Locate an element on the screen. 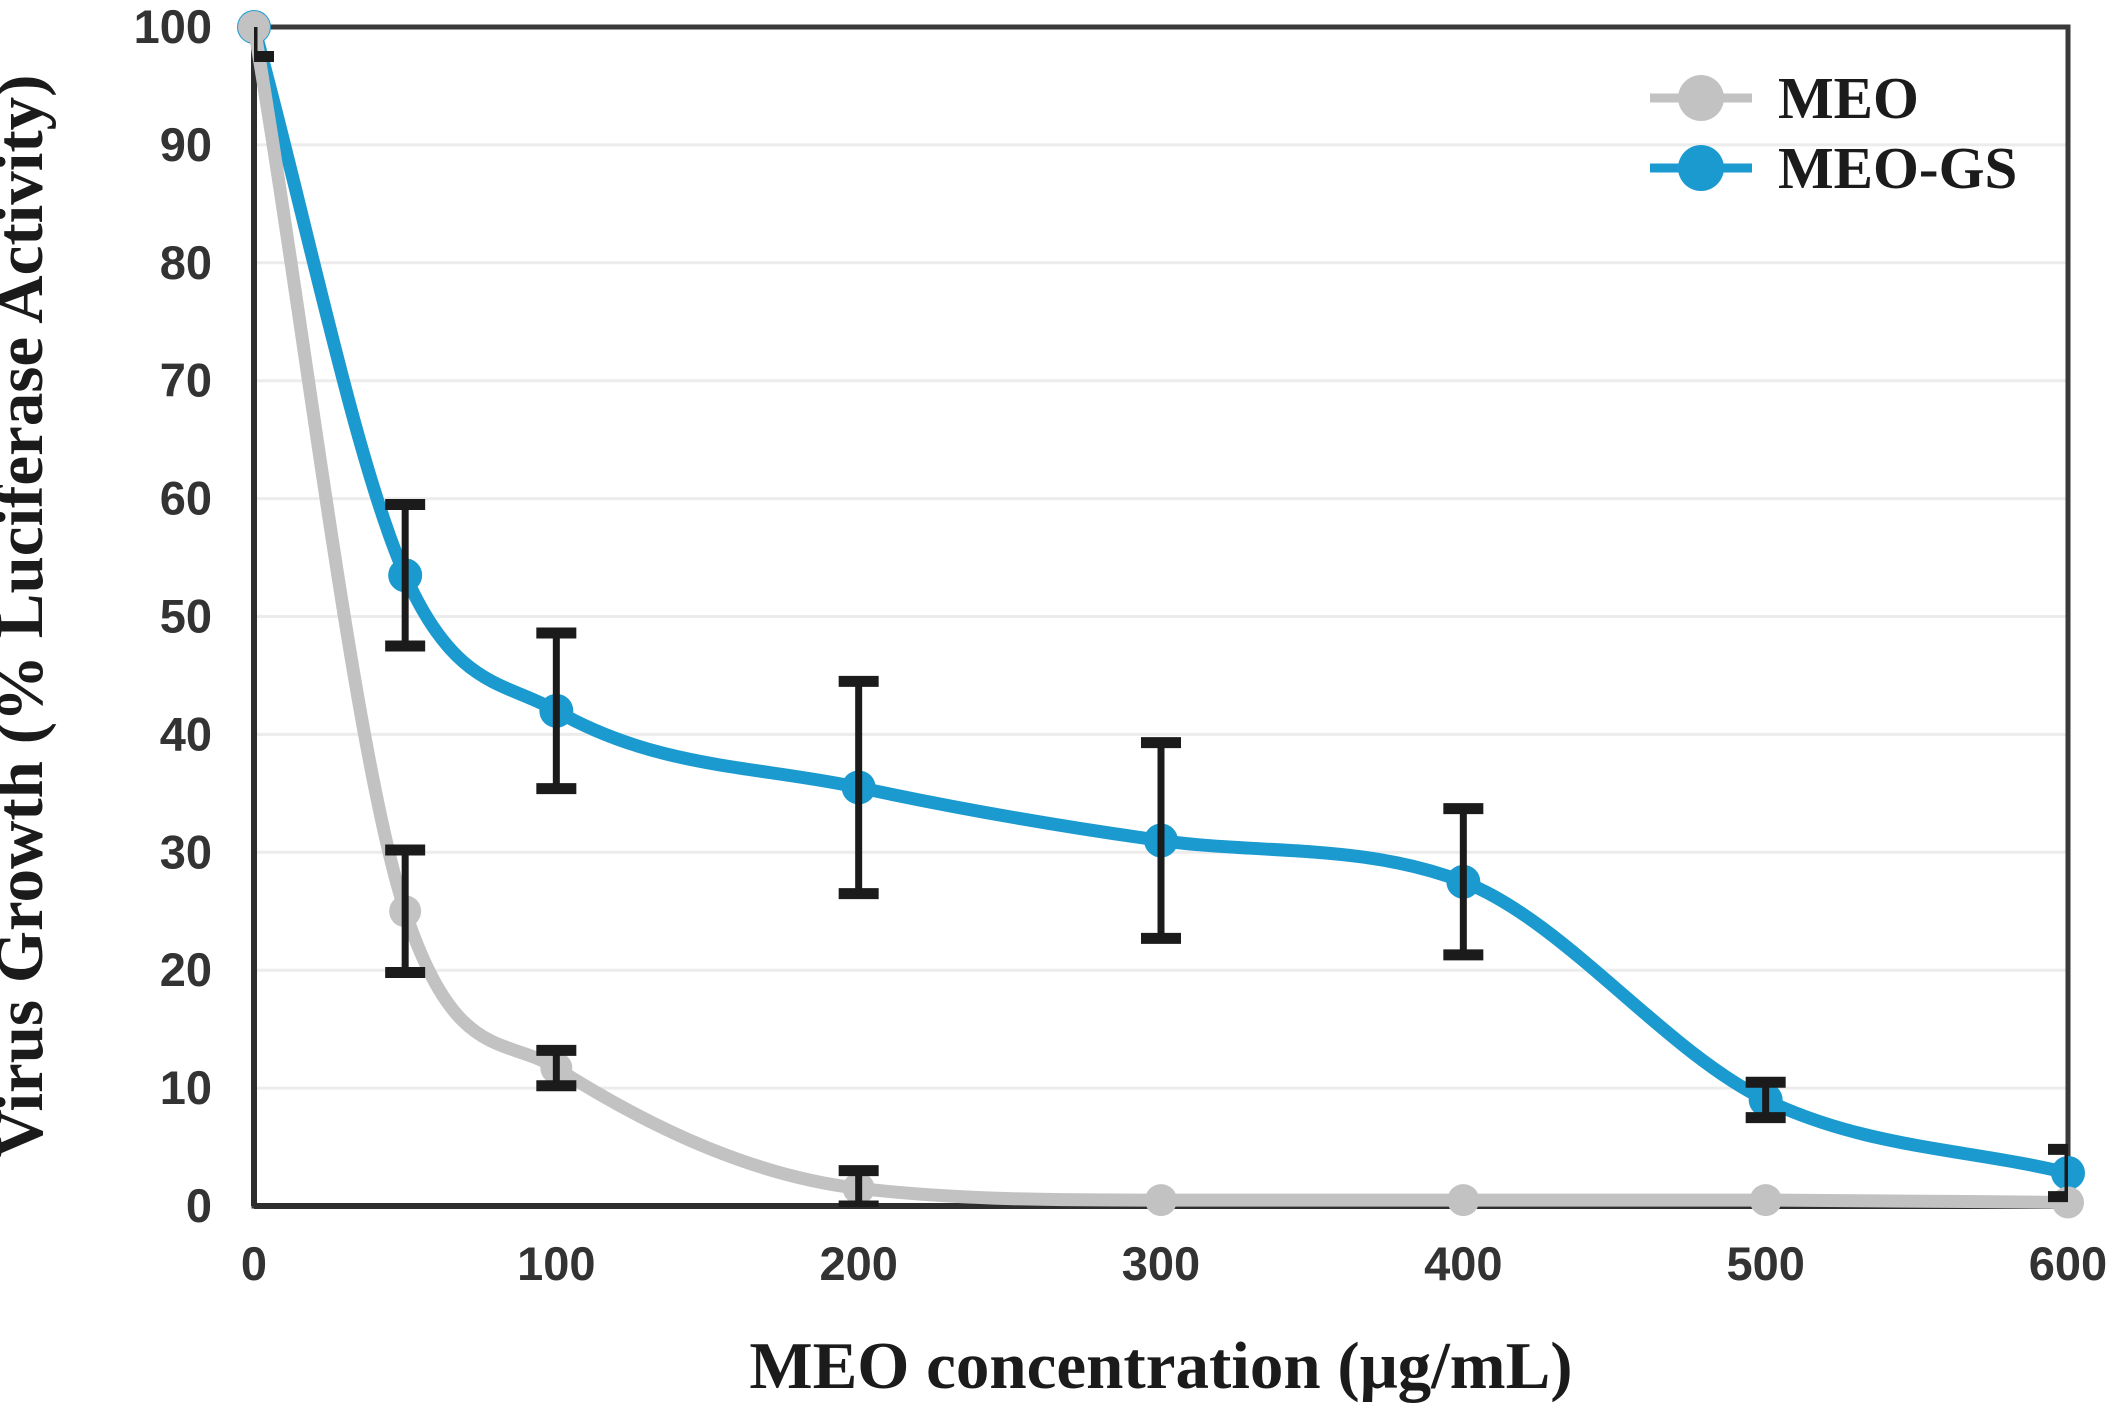 The width and height of the screenshot is (2124, 1412). x-tick-100: 100 is located at coordinates (556, 1263).